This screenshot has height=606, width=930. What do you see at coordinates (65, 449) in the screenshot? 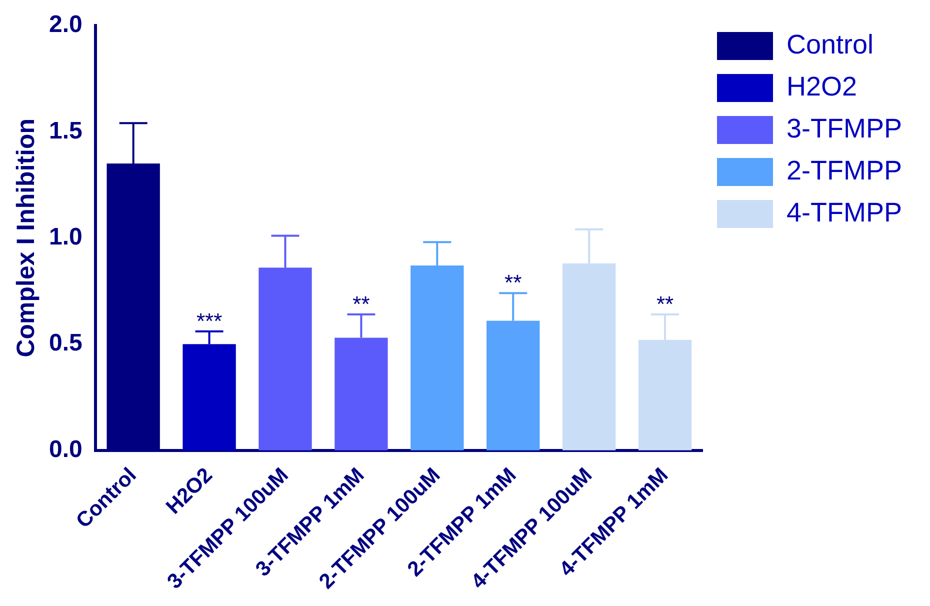
I see `y-tick-label: 0.0` at bounding box center [65, 449].